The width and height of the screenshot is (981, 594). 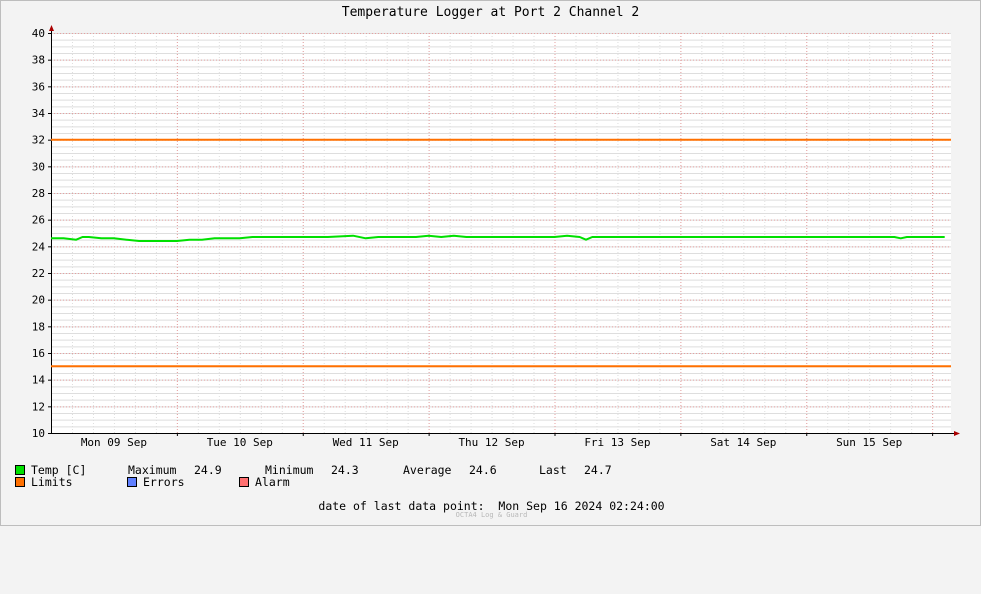 I want to click on y-tick-label: 30, so click(x=38, y=166).